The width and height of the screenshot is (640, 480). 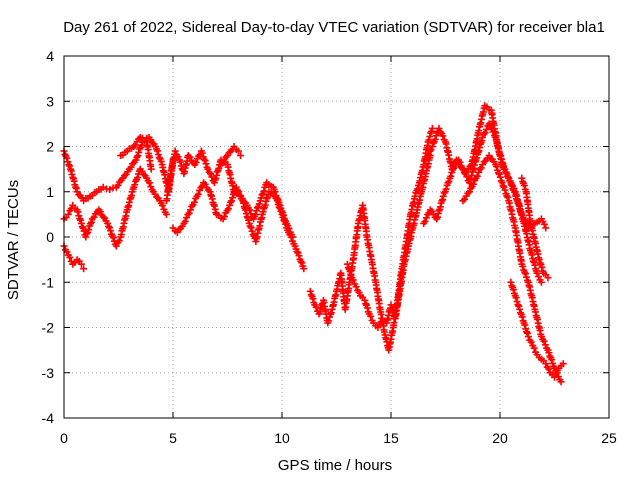 What do you see at coordinates (173, 438) in the screenshot?
I see `x-tick-label: 5` at bounding box center [173, 438].